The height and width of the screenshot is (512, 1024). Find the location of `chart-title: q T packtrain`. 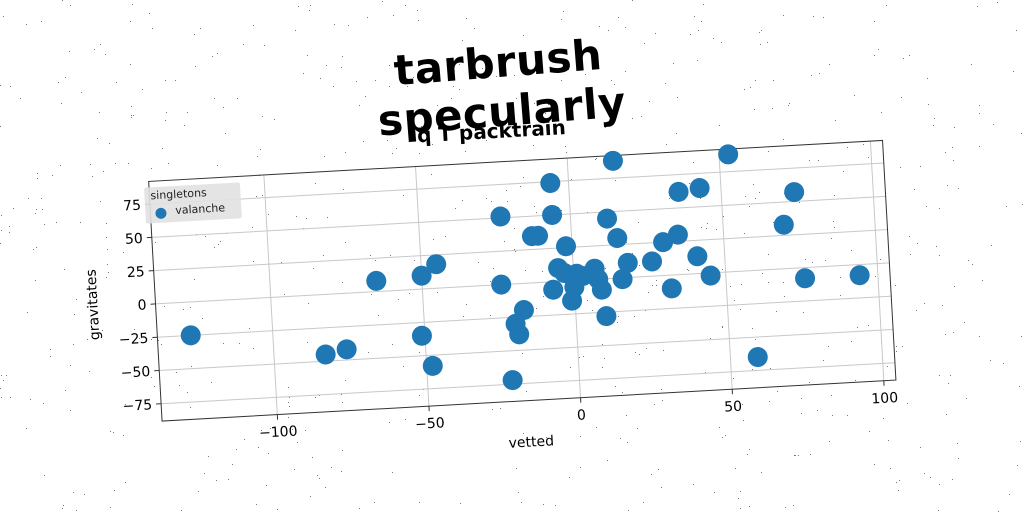

chart-title: q T packtrain is located at coordinates (491, 131).